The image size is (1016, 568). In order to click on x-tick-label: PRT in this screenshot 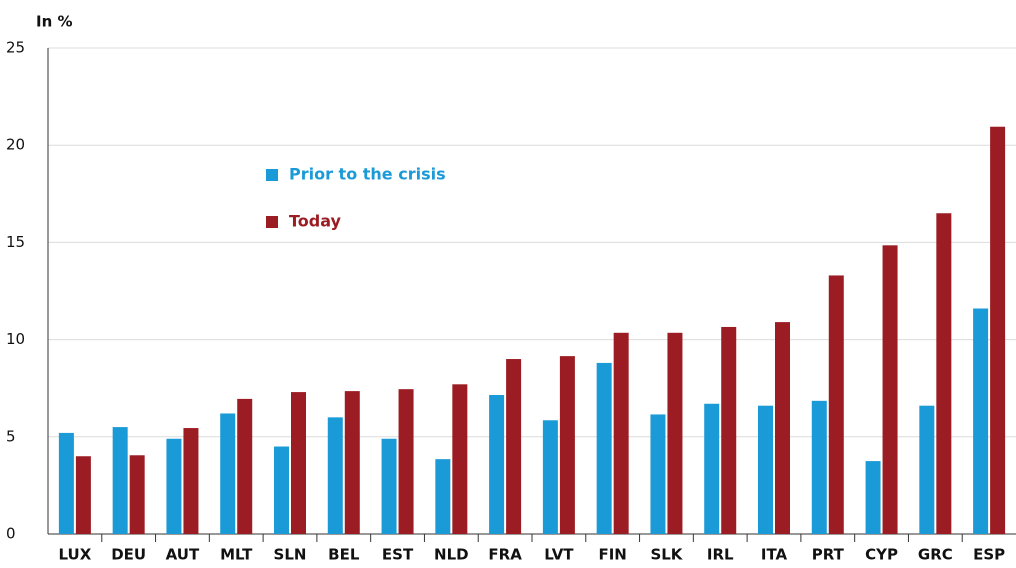, I will do `click(828, 555)`.